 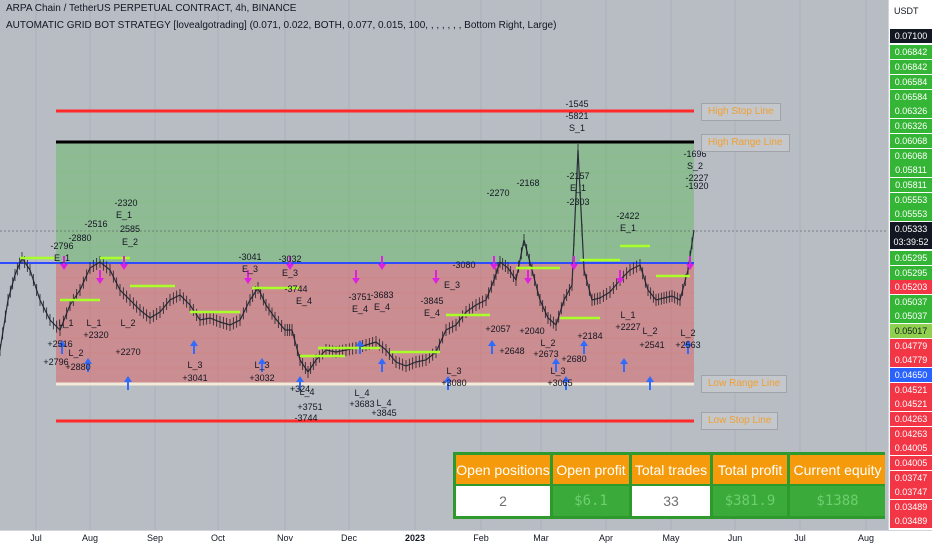 I want to click on price-tag: 0.04650, so click(x=911, y=375).